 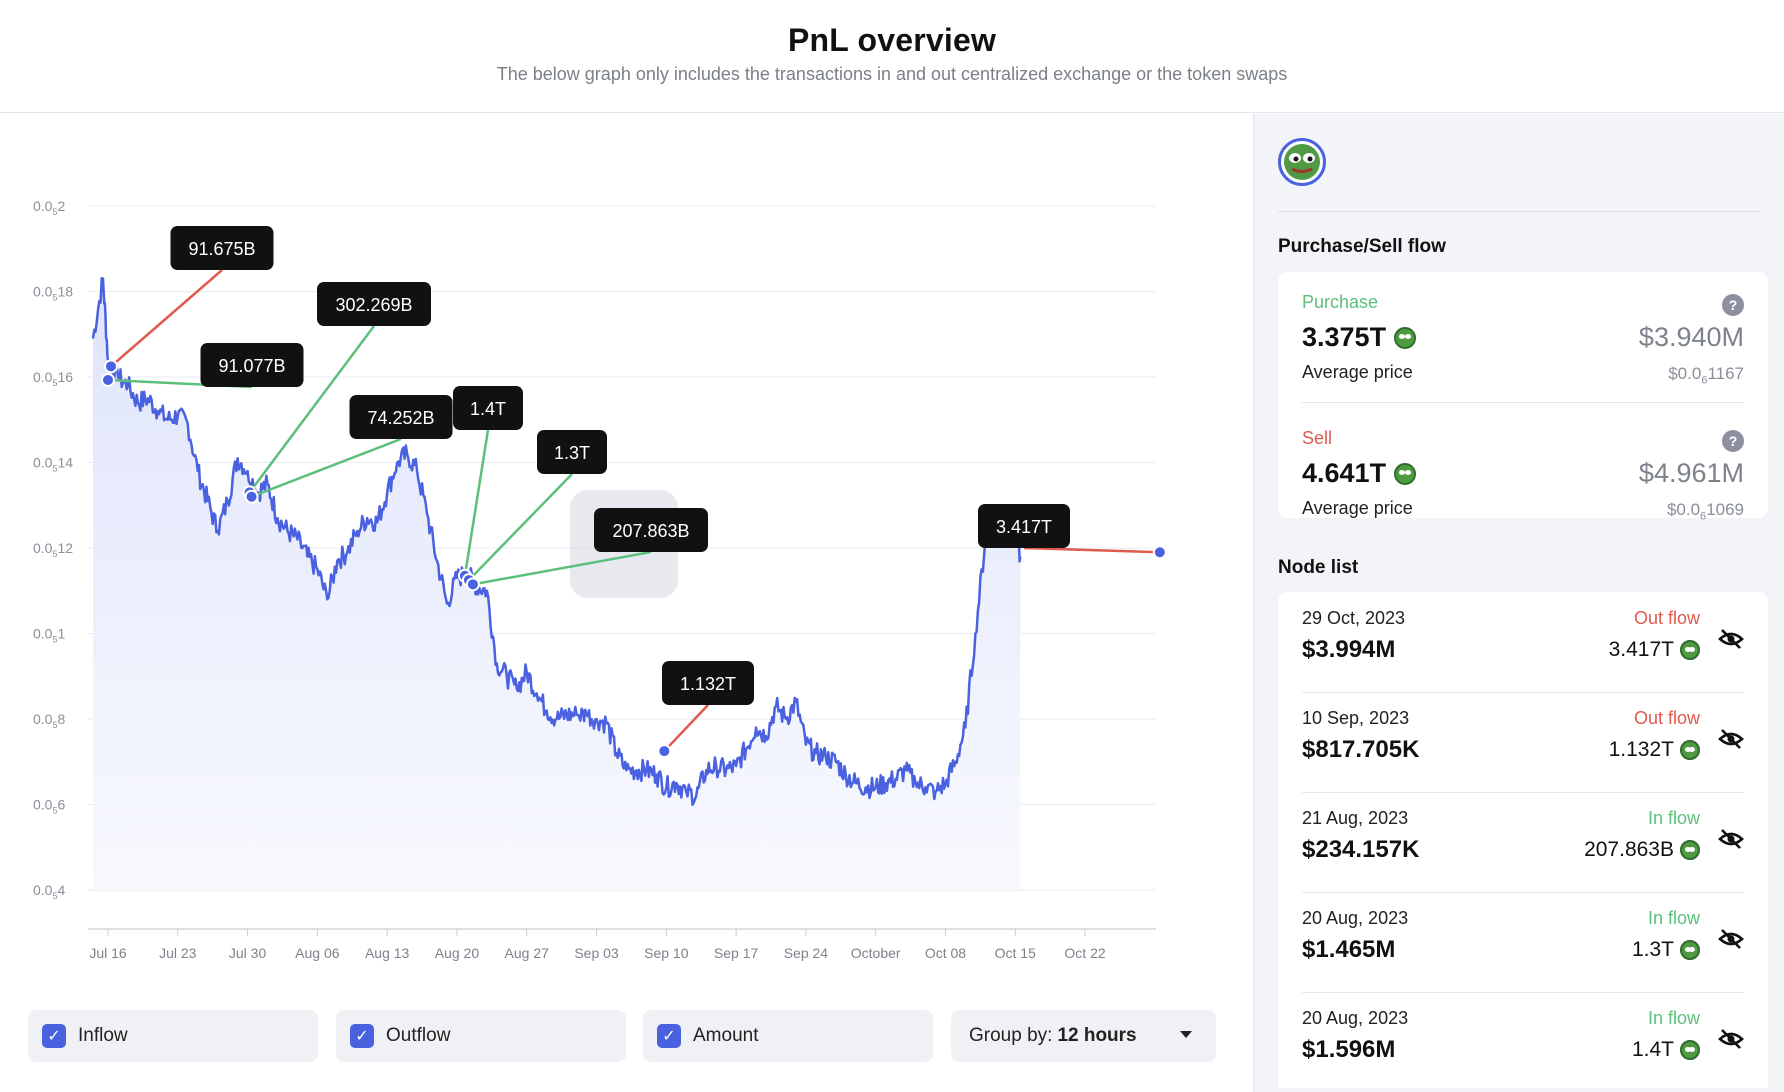 I want to click on node-list-item: 29 Oct, 2023 $3.994M Out flow 3.417T, so click(x=1523, y=642).